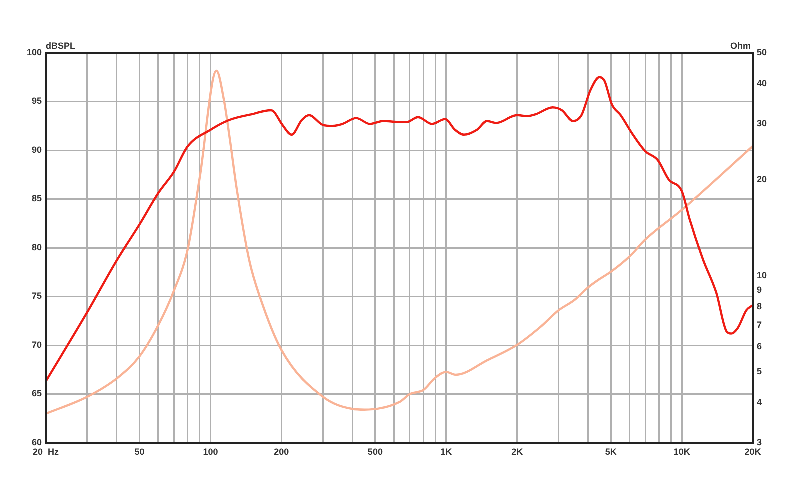 The width and height of the screenshot is (800, 484). Describe the element at coordinates (37, 442) in the screenshot. I see `y2-tick-label: 60` at that location.